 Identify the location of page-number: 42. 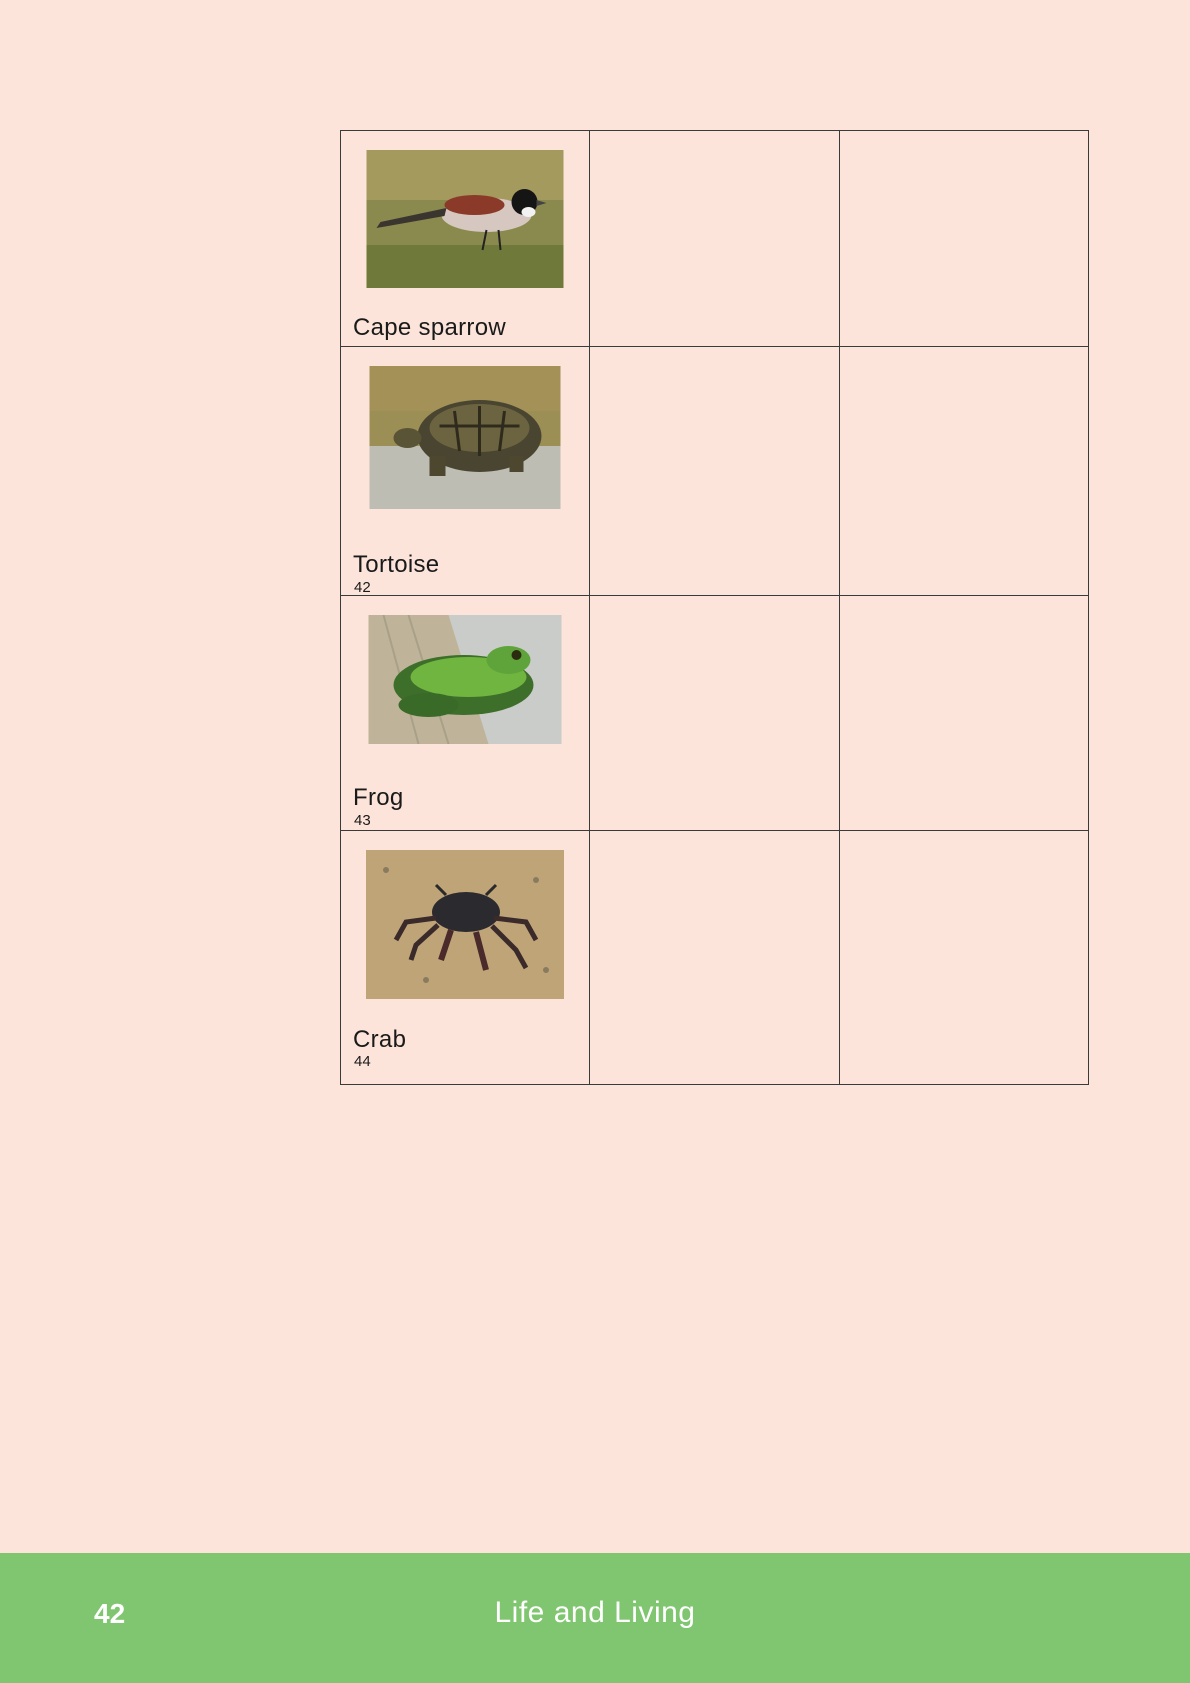
(110, 1613).